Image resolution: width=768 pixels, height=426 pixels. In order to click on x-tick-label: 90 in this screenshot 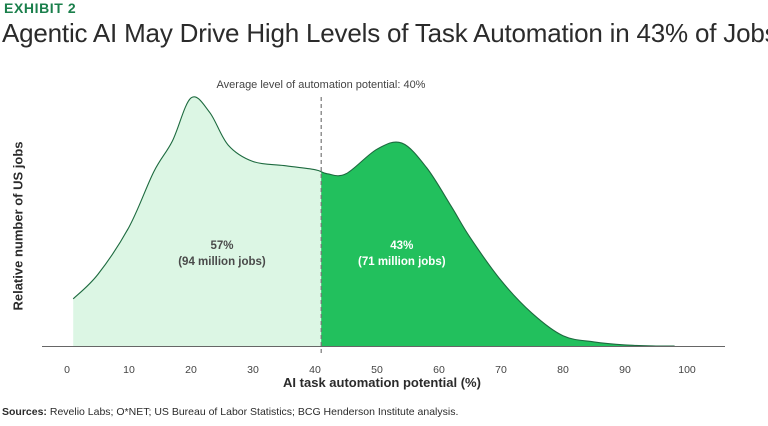, I will do `click(625, 370)`.